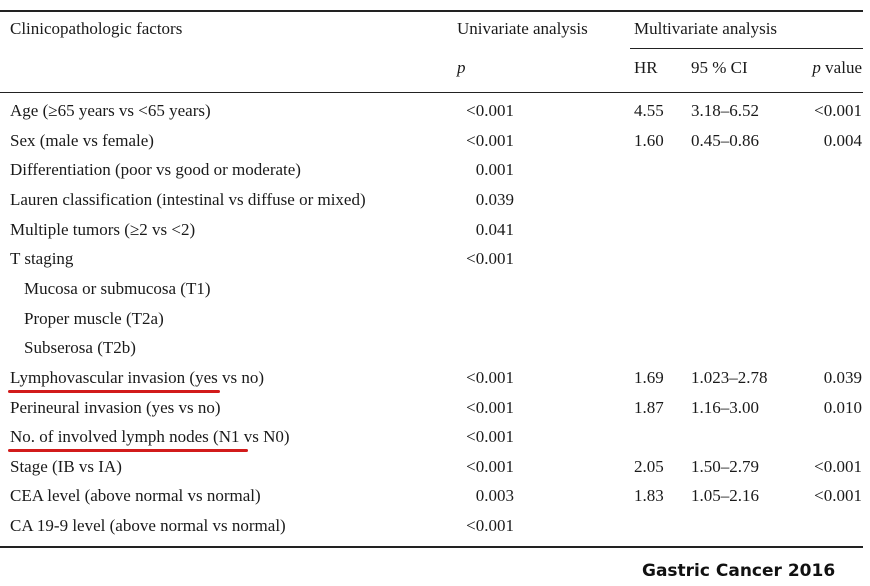  Describe the element at coordinates (739, 571) in the screenshot. I see `journal-caption: Gastric Cancer 2016` at that location.